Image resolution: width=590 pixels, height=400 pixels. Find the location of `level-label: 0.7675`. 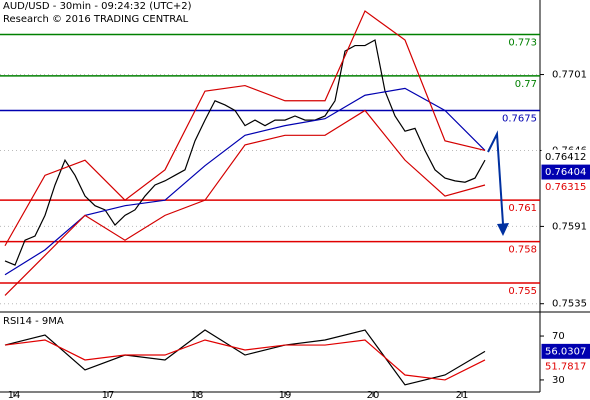

level-label: 0.7675 is located at coordinates (519, 118).